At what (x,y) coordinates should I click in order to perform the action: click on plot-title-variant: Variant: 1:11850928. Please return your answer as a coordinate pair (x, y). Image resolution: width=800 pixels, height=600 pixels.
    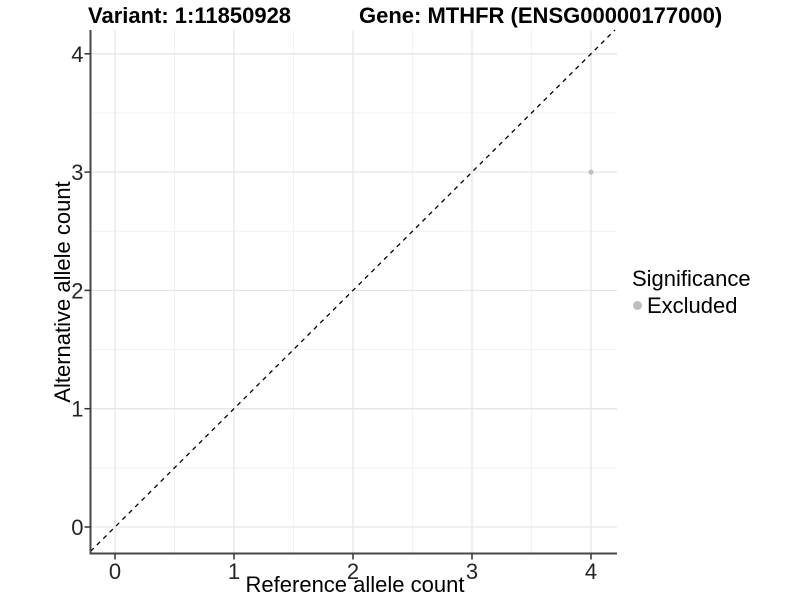
    Looking at the image, I should click on (190, 15).